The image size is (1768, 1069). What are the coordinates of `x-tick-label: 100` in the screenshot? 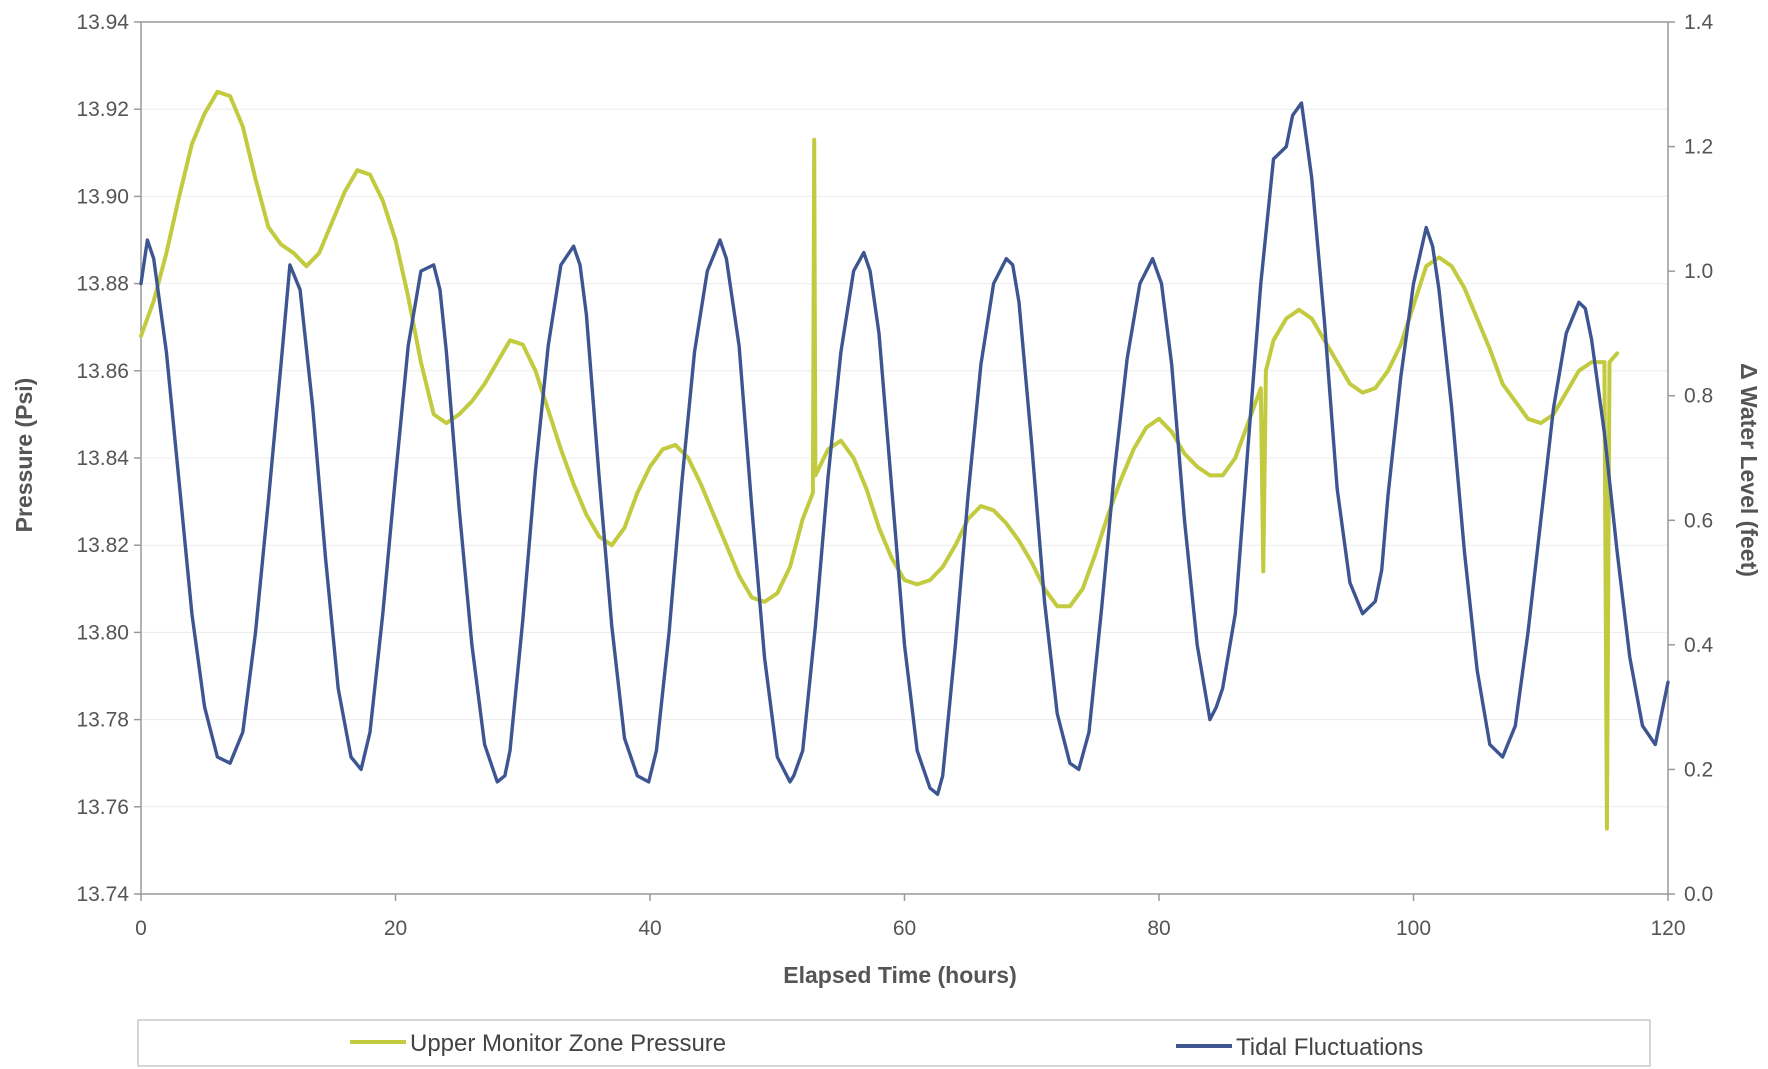 It's located at (1413, 928).